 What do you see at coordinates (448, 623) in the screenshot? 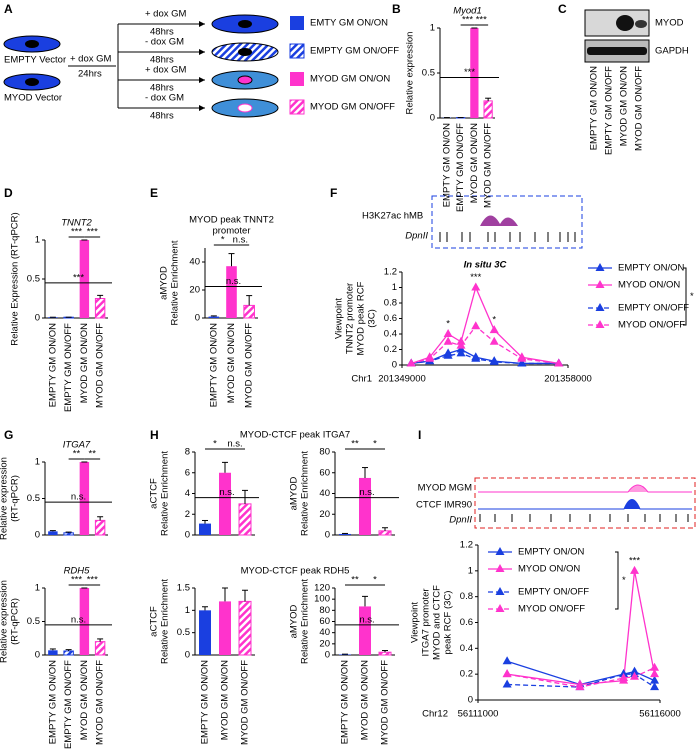
I see `y-axis-label: peak RCF (3C)` at bounding box center [448, 623].